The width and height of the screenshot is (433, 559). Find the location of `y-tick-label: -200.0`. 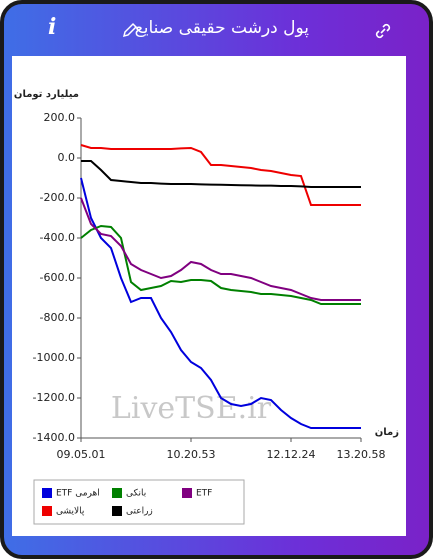

y-tick-label: -200.0 is located at coordinates (57, 197).